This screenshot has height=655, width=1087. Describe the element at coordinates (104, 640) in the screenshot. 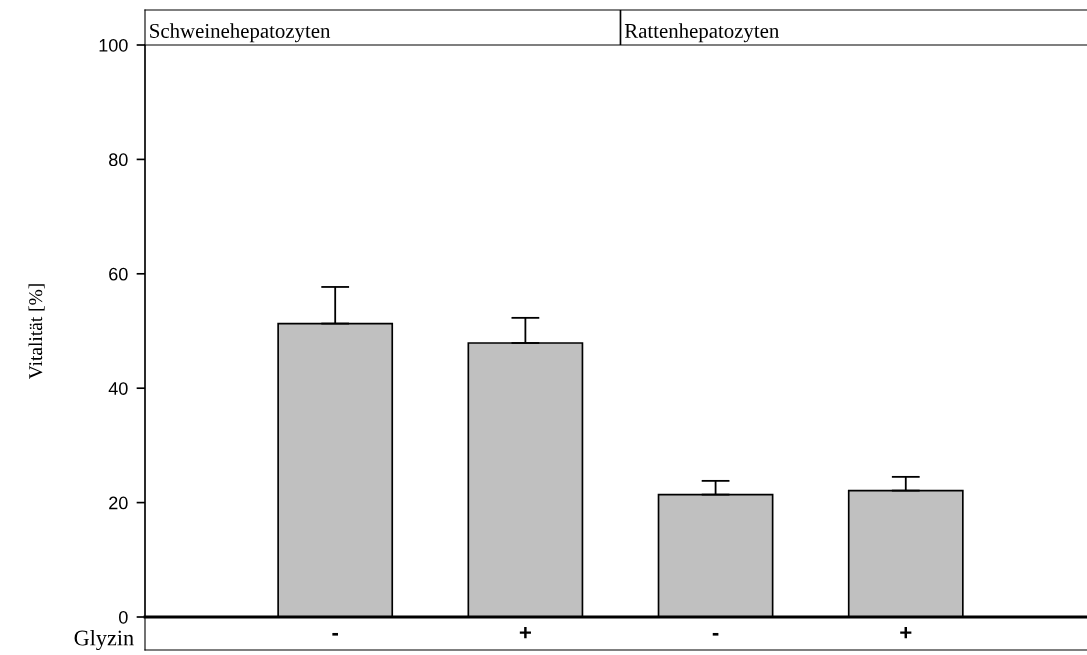

I see `x-axis-title: Glyzin` at that location.